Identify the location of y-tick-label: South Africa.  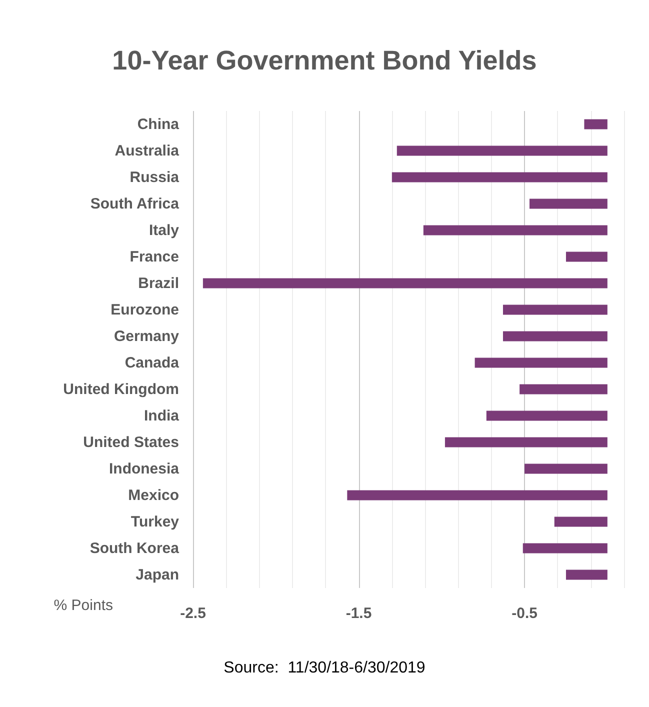
(135, 203).